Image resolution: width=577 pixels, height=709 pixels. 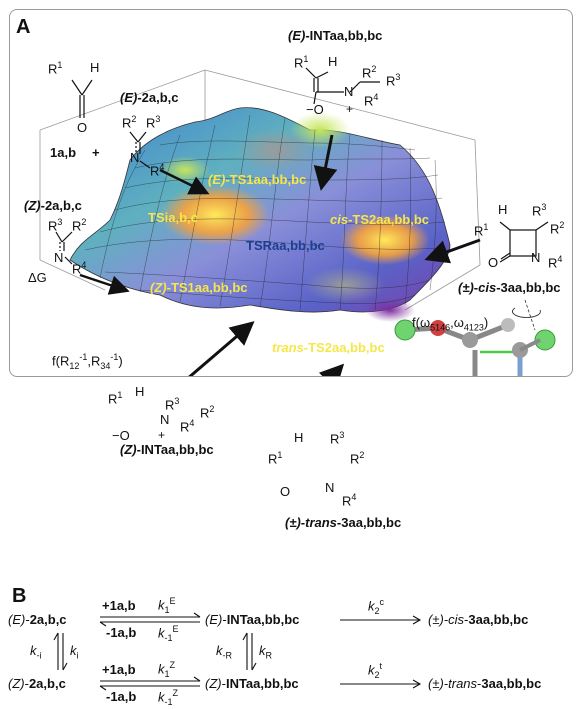 What do you see at coordinates (539, 210) in the screenshot?
I see `cis-r3: R3` at bounding box center [539, 210].